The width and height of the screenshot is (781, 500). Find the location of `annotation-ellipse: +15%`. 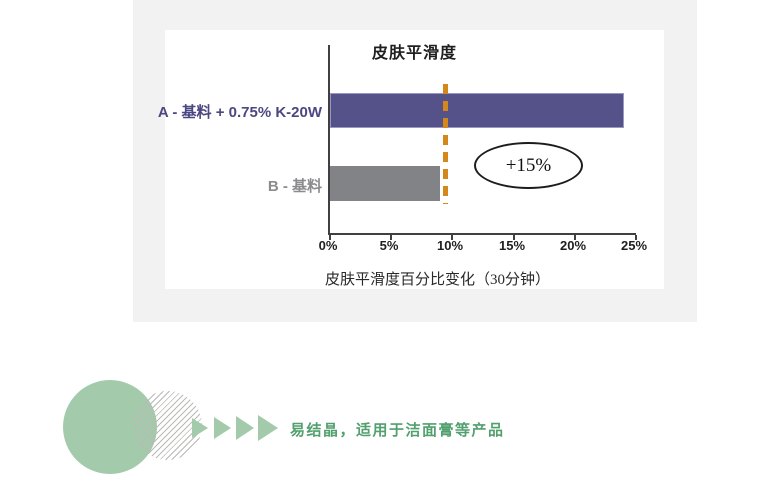

annotation-ellipse: +15% is located at coordinates (528, 165).